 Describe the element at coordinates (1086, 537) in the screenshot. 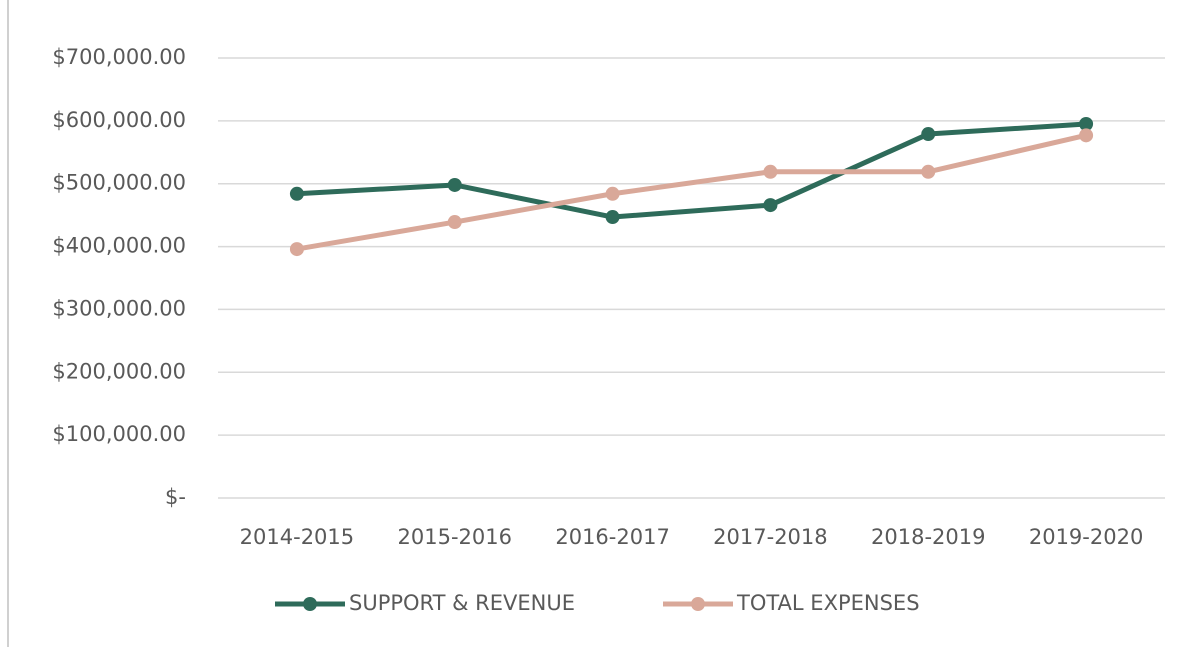

I see `x-tick-label: 2019-2020` at that location.